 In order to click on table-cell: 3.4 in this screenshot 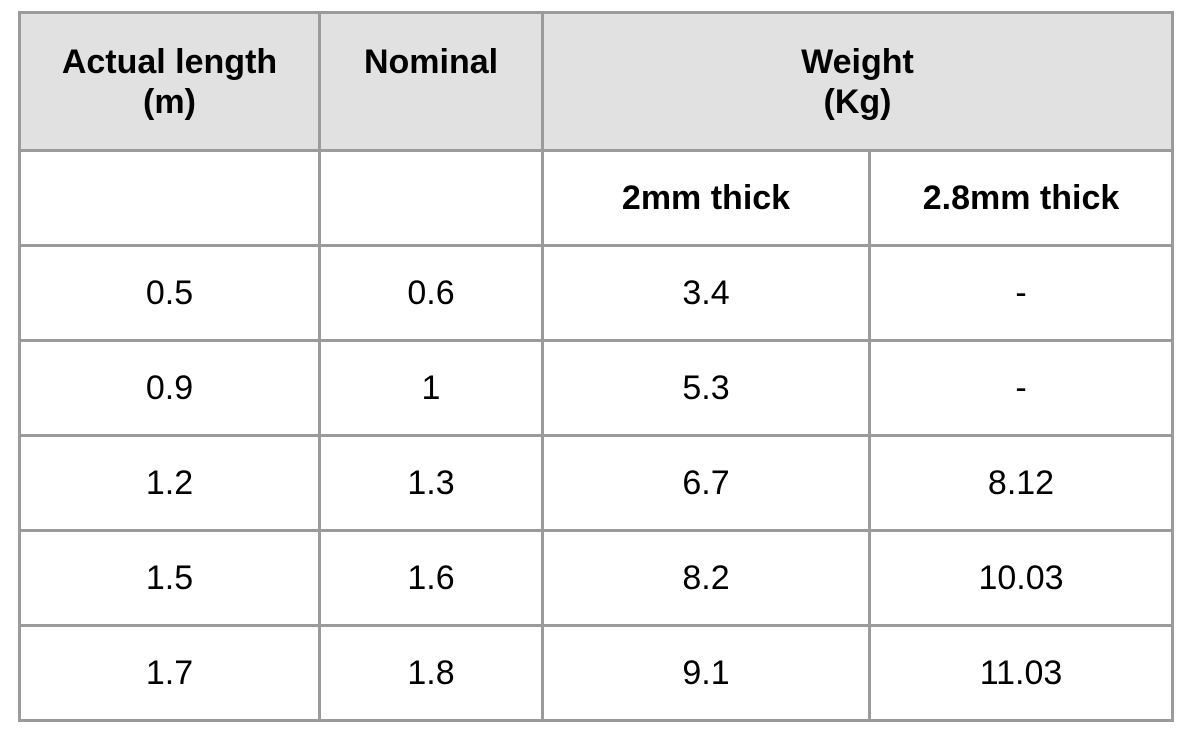, I will do `click(706, 293)`.